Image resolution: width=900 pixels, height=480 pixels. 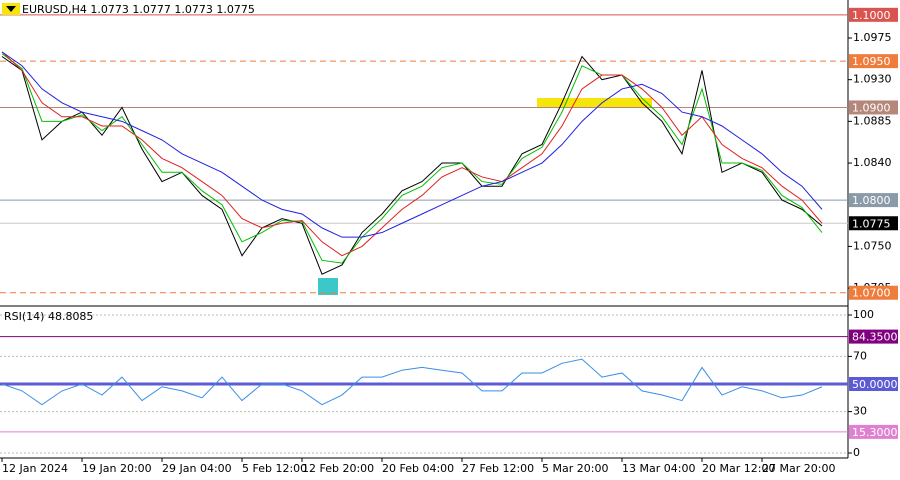 What do you see at coordinates (575, 468) in the screenshot?
I see `x-tick-label: 5 Mar 20:00` at bounding box center [575, 468].